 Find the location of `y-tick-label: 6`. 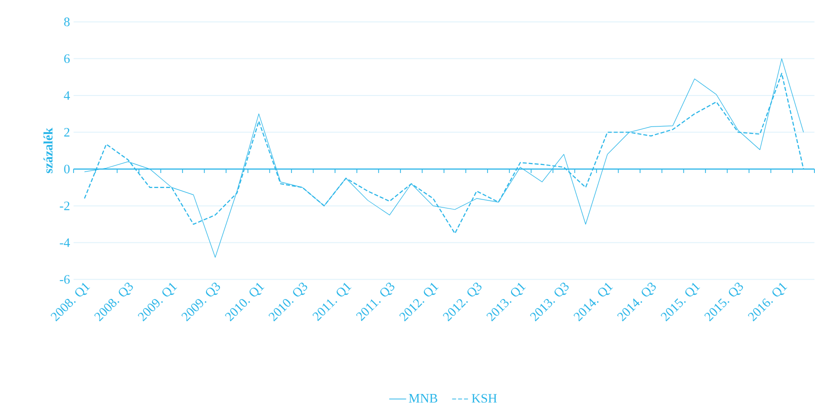

y-tick-label: 6 is located at coordinates (67, 59).